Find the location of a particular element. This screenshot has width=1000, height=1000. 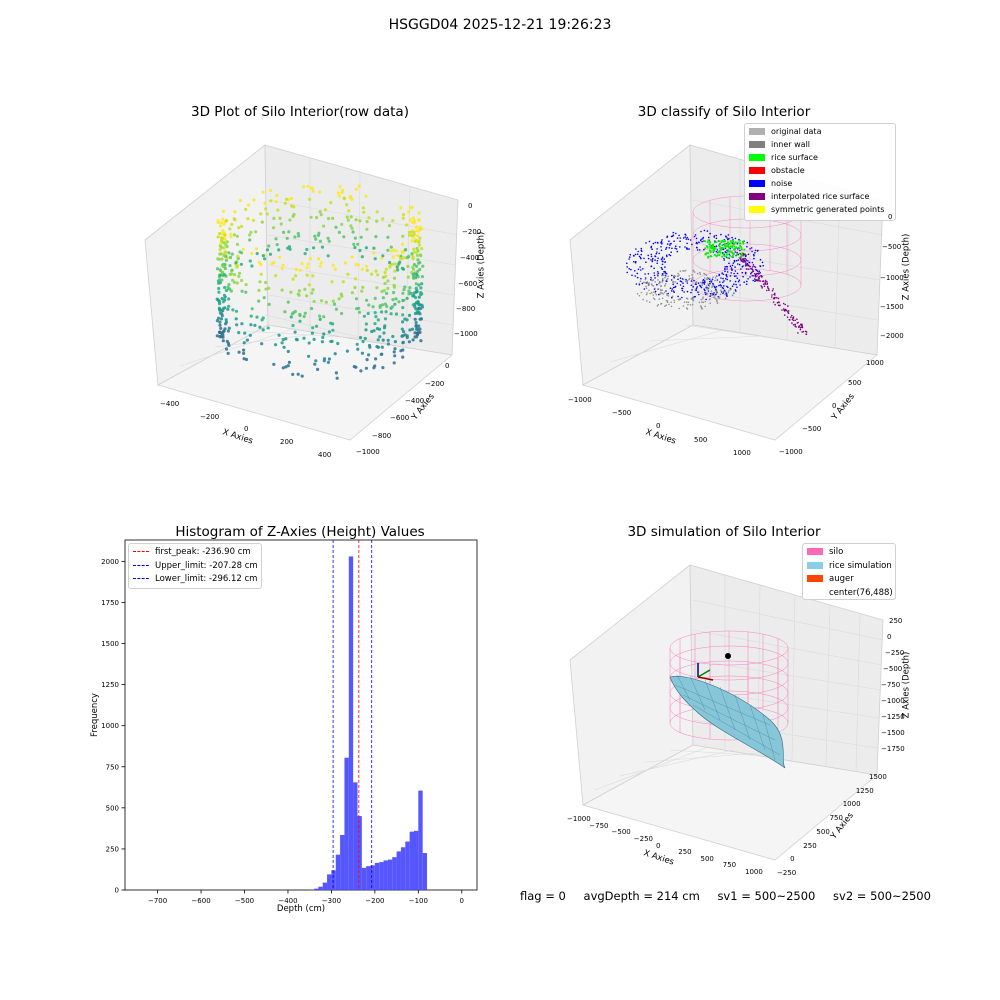

y-tick-label: 1500 is located at coordinates (110, 644).